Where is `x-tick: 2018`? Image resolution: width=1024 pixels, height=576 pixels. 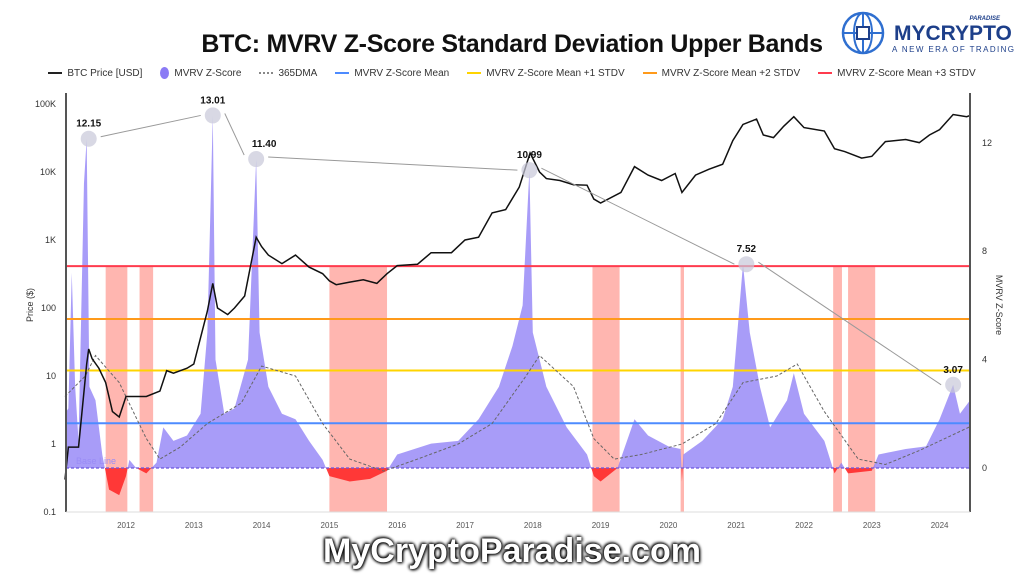 x-tick: 2018 is located at coordinates (533, 525).